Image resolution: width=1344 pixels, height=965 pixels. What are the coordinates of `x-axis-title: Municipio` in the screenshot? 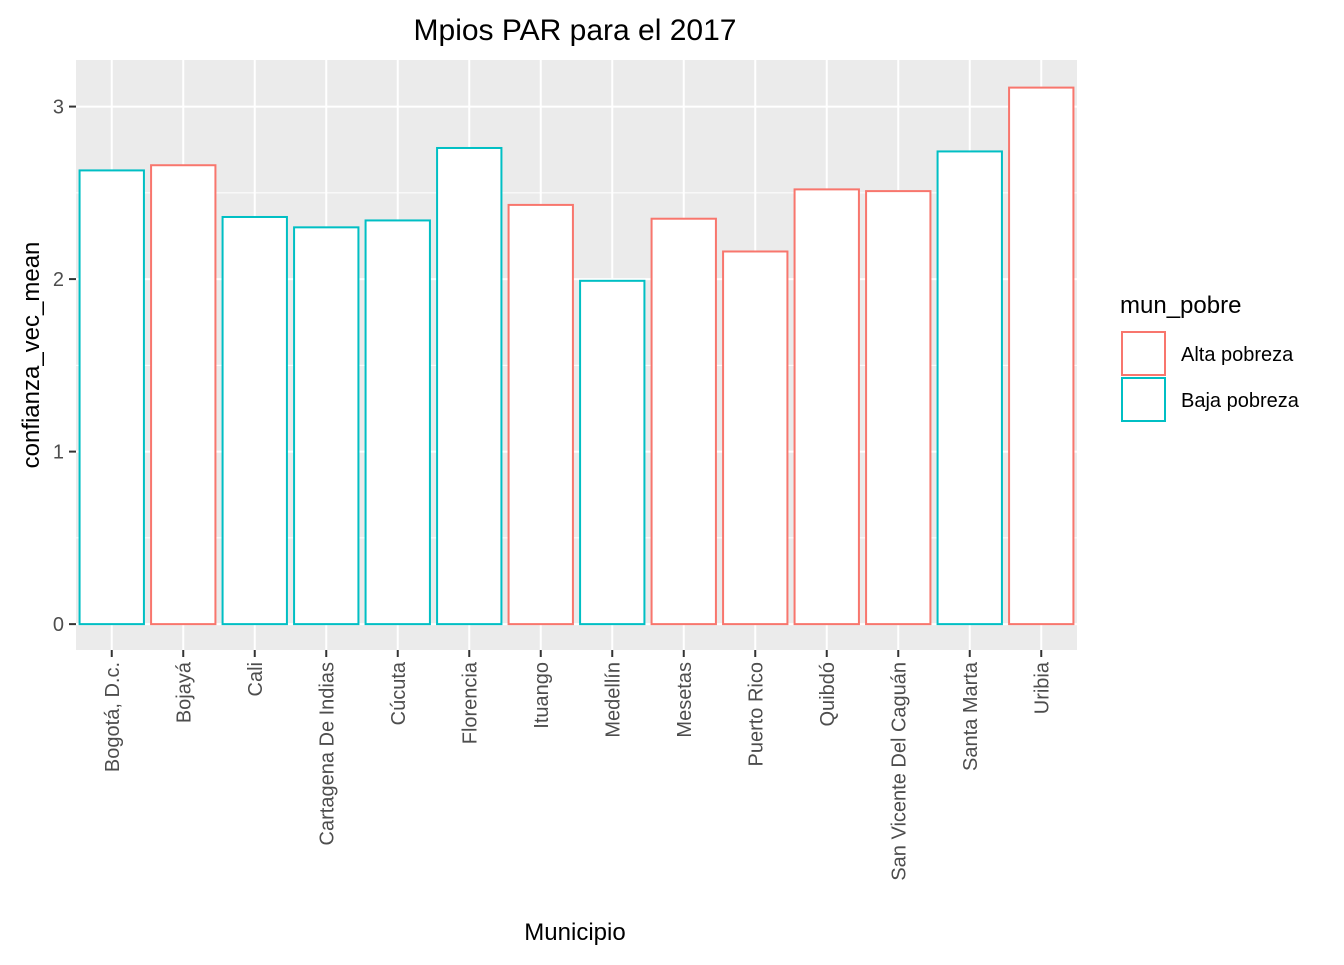 It's located at (574, 932).